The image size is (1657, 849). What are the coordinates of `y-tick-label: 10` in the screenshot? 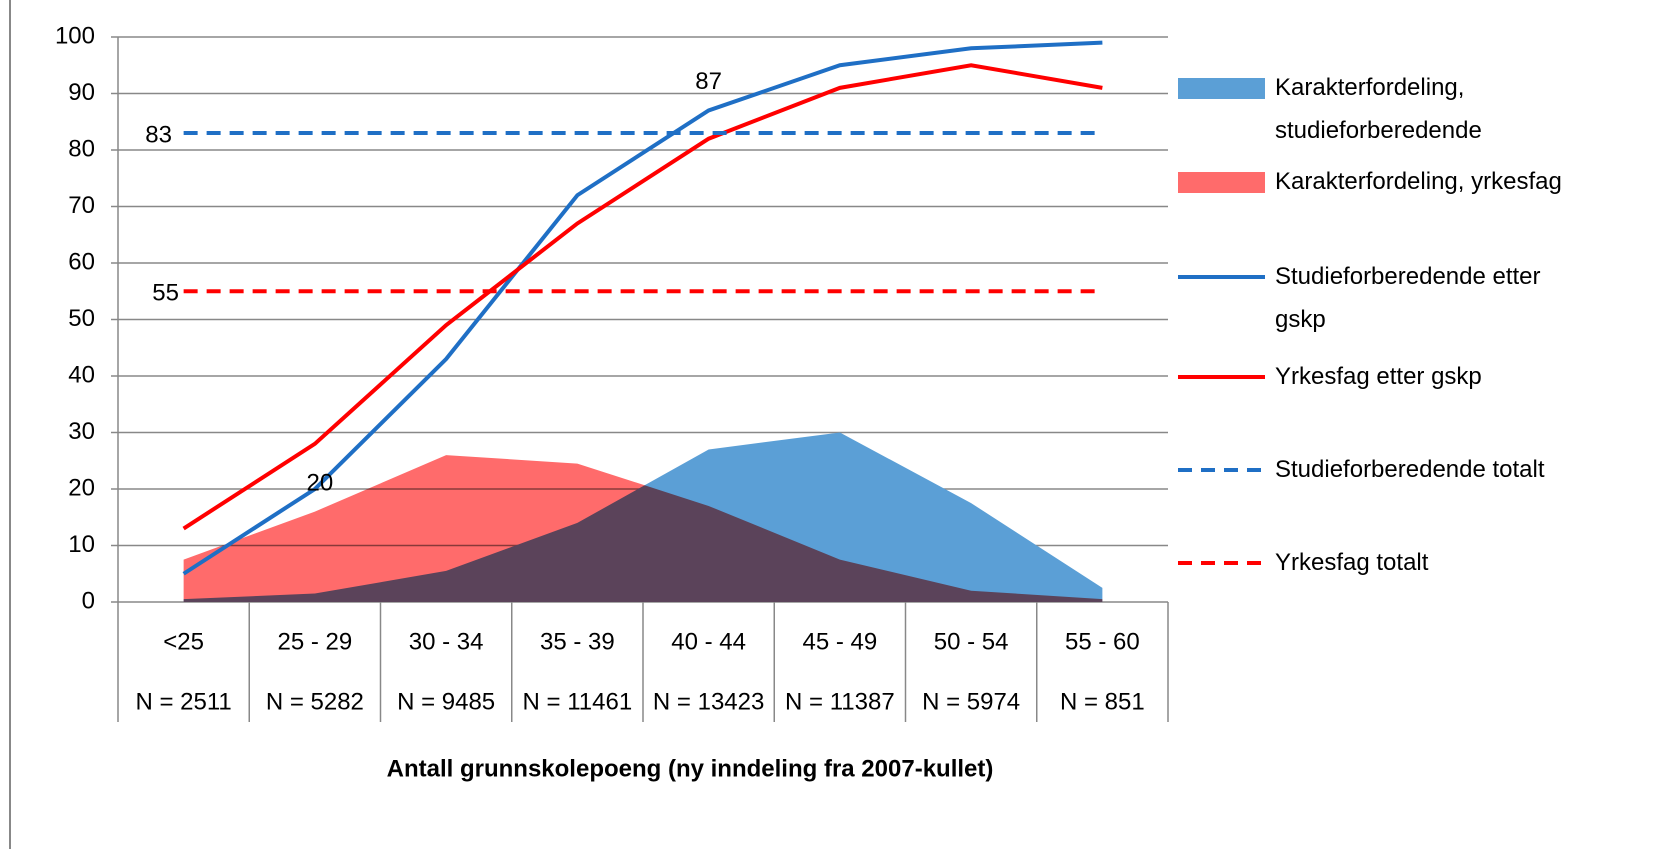 It's located at (81, 544).